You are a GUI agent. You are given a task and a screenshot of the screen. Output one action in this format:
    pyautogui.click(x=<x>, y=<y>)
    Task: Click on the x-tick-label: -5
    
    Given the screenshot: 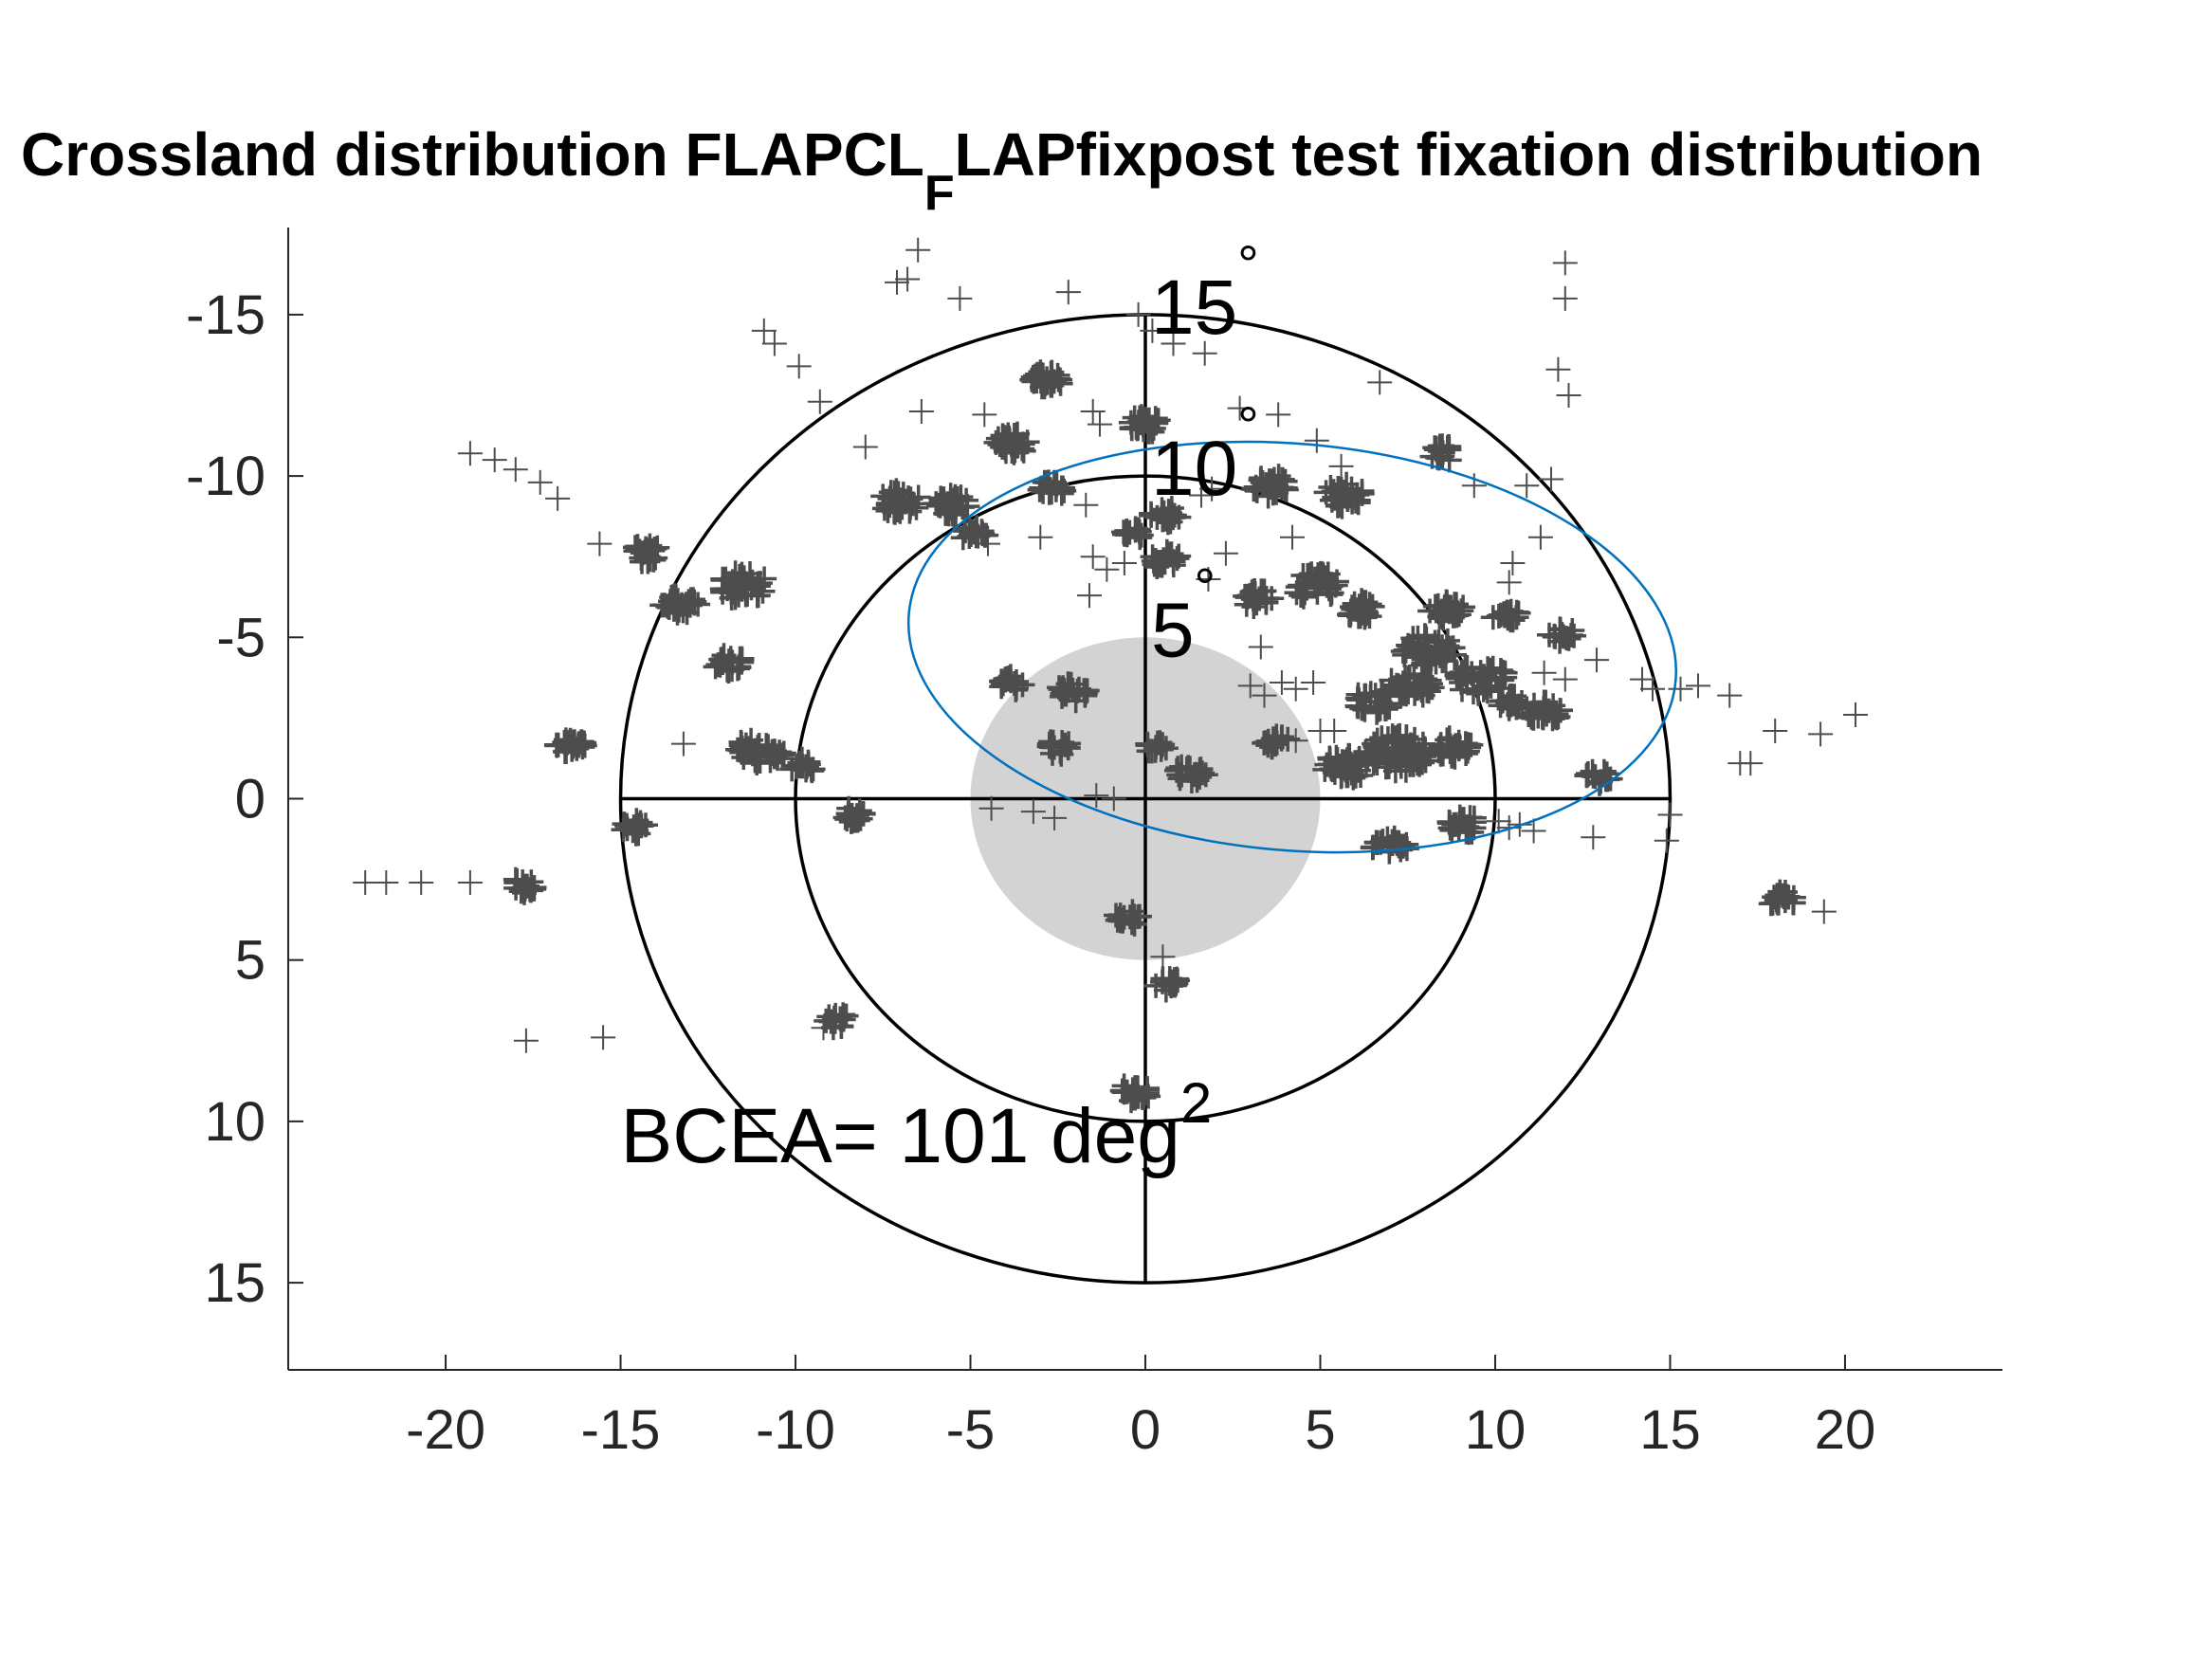 What is the action you would take?
    pyautogui.click(x=971, y=1430)
    